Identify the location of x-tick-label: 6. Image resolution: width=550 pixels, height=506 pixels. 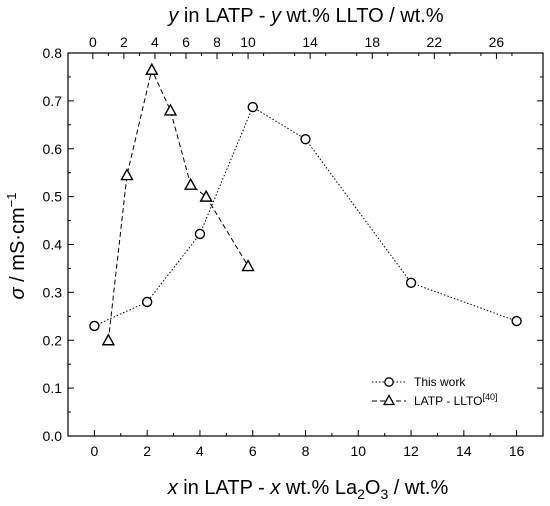
(253, 451).